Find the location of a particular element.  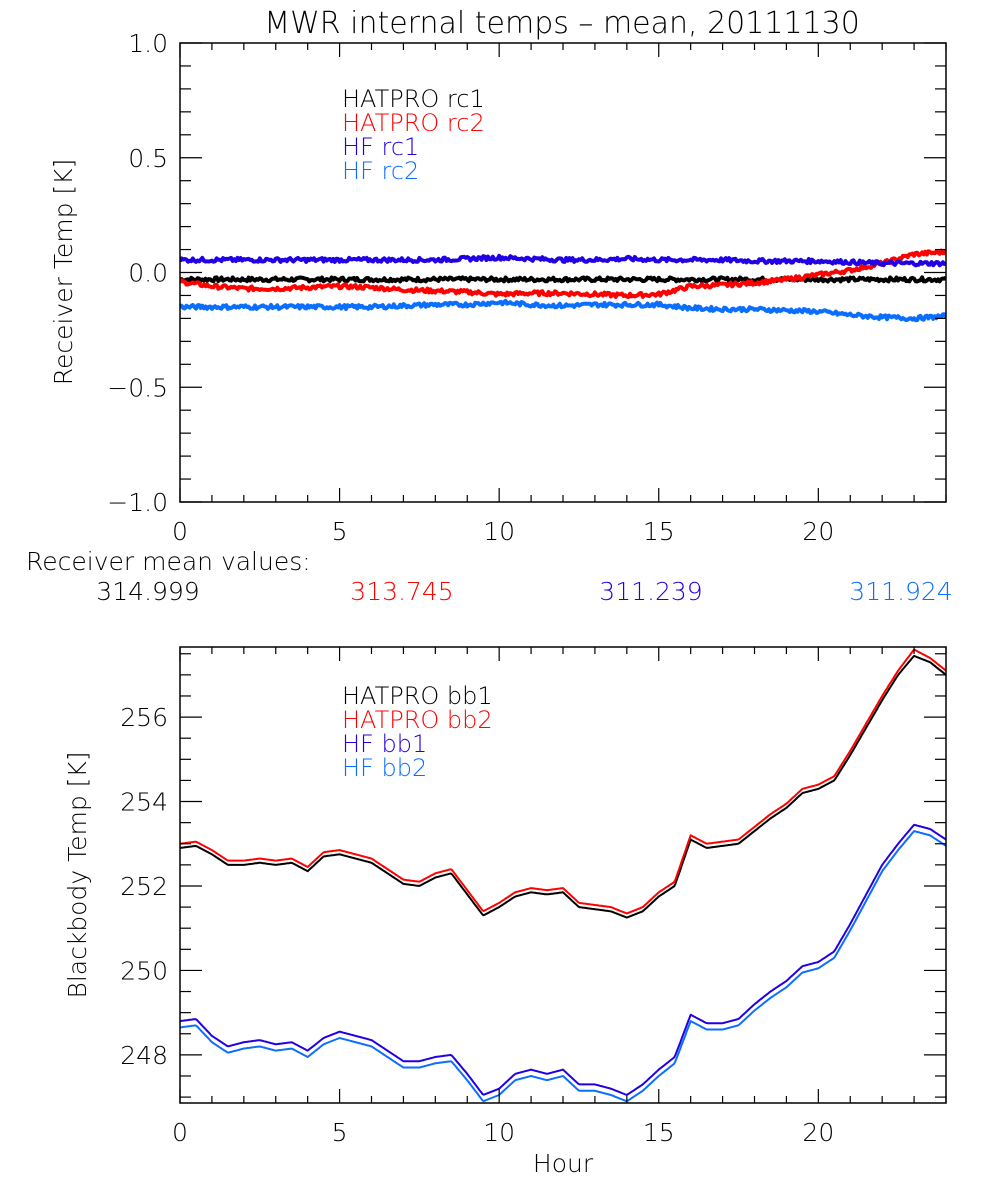

y-tick-label: 1.0 is located at coordinates (148, 43).